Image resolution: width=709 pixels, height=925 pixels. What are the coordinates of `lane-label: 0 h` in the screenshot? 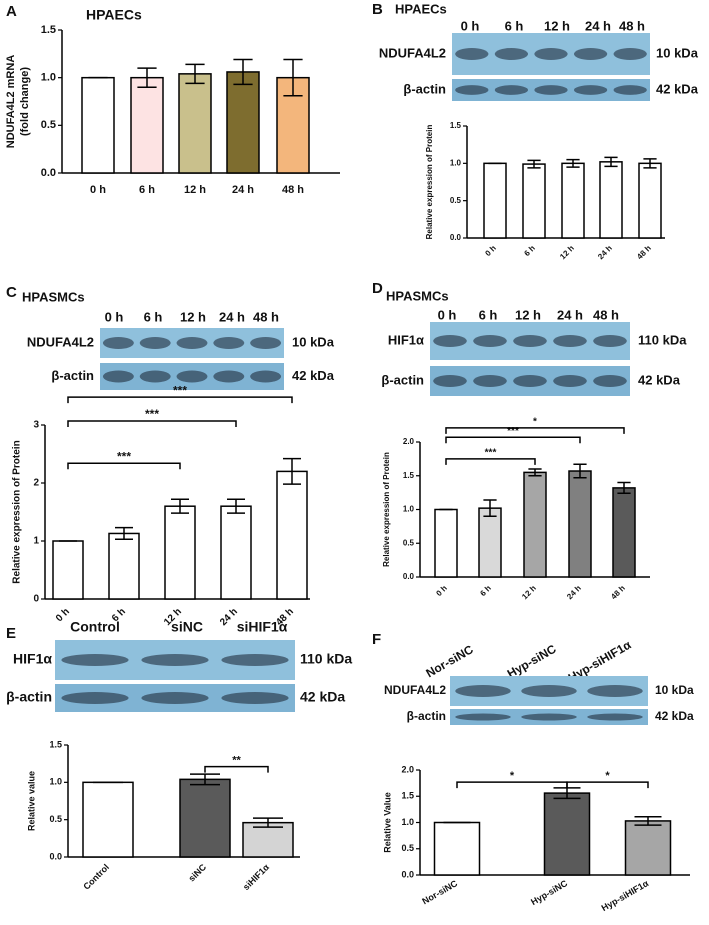 It's located at (470, 25).